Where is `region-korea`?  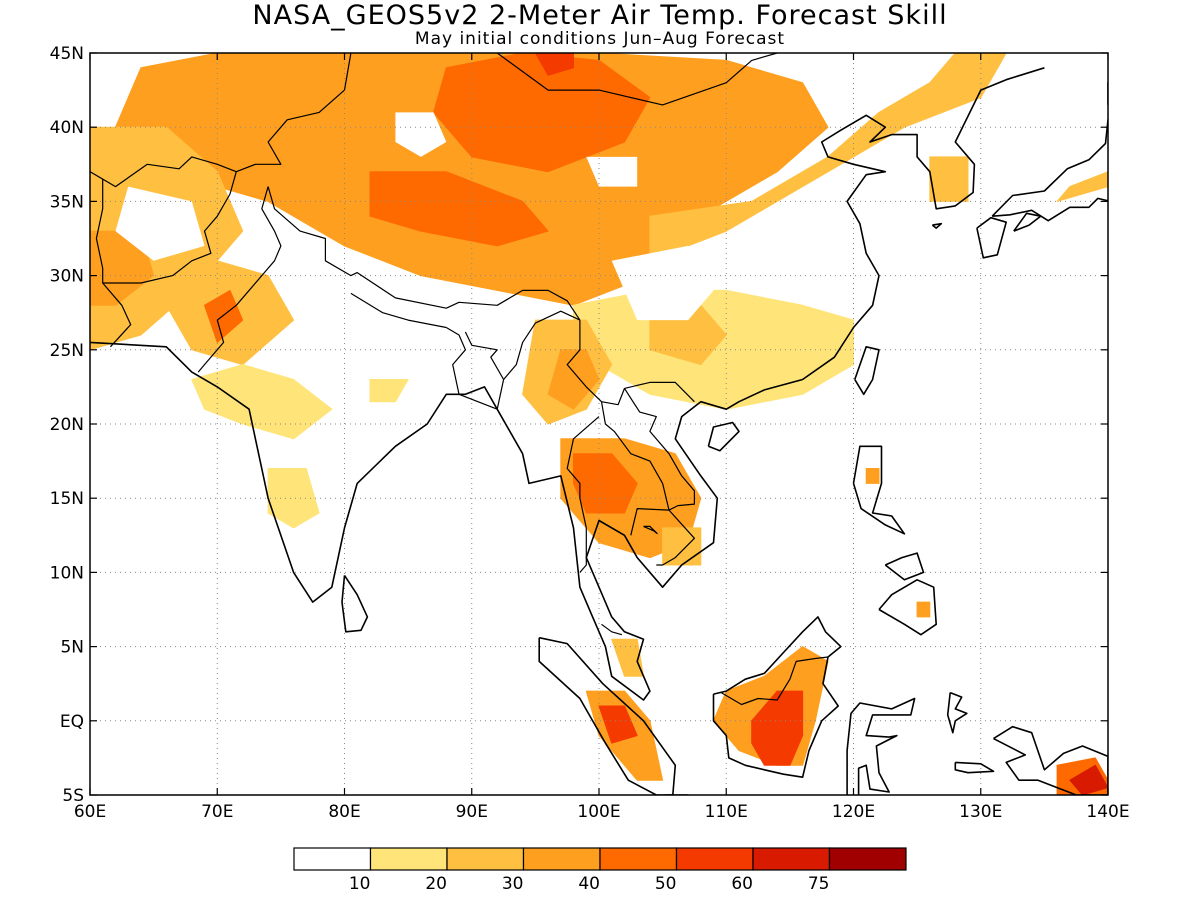
region-korea is located at coordinates (949, 179).